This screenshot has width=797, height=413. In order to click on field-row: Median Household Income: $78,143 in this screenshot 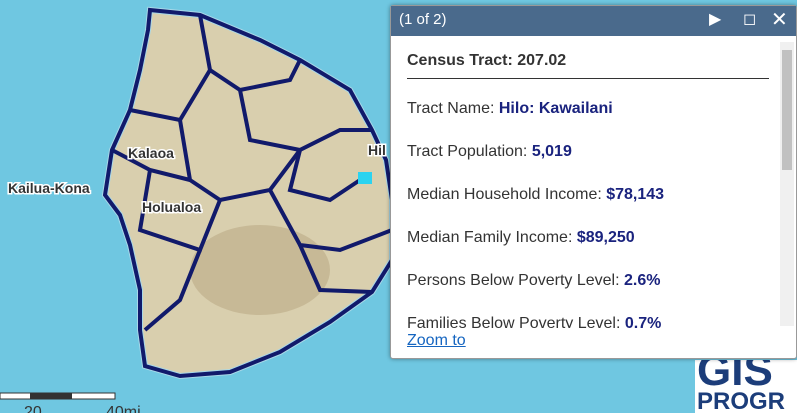, I will do `click(588, 197)`.